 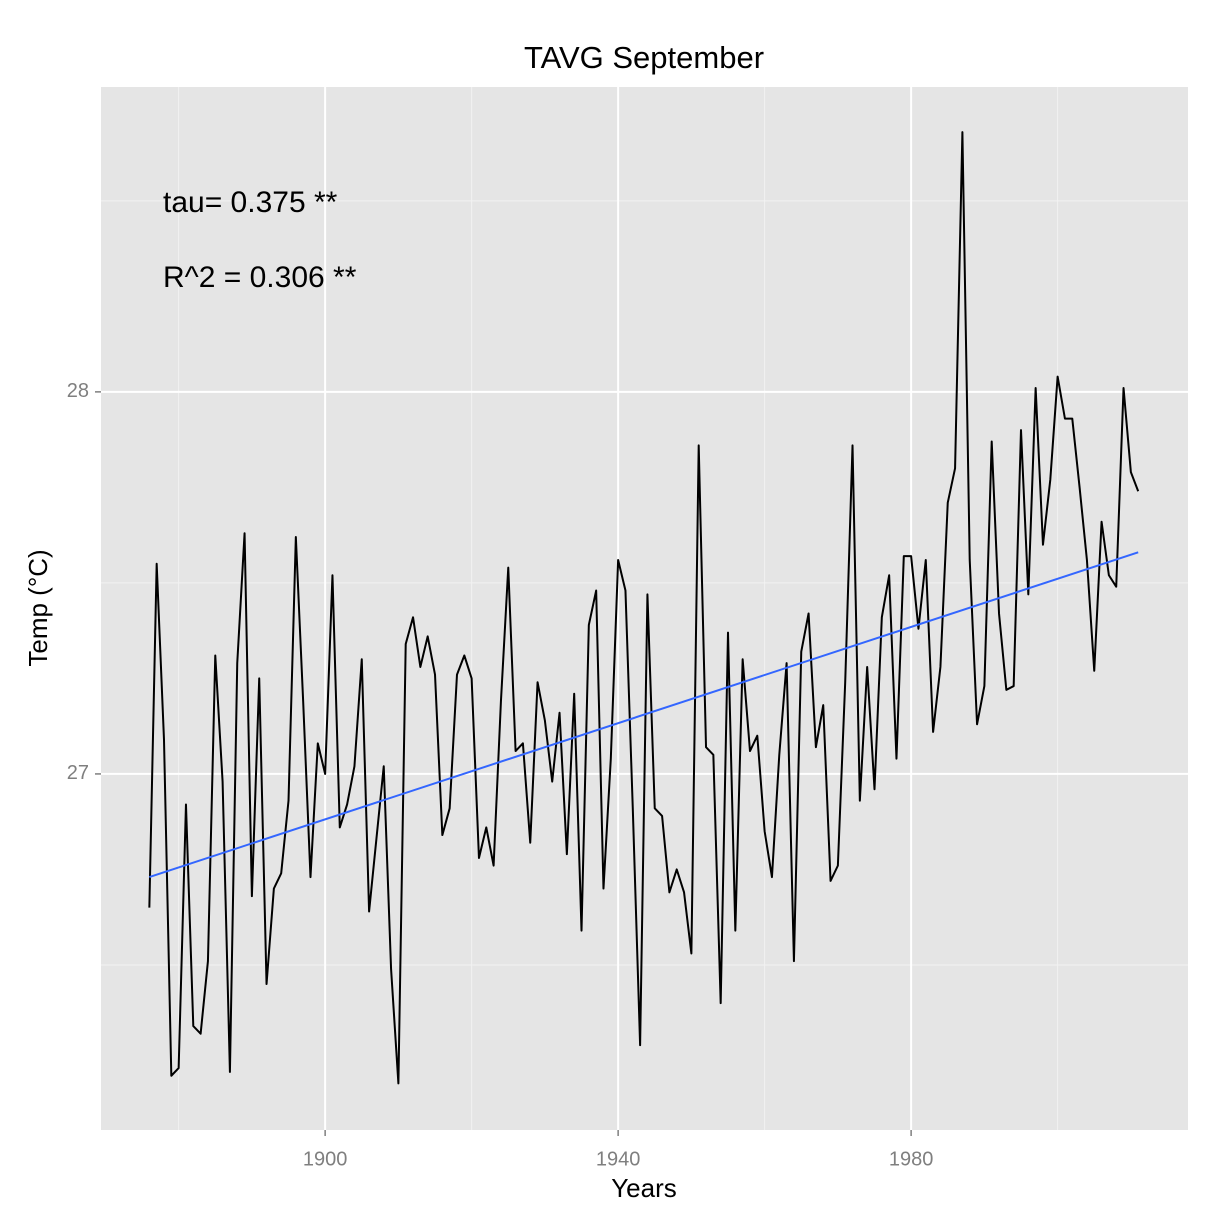 What do you see at coordinates (644, 1188) in the screenshot?
I see `x-axis-title: Years` at bounding box center [644, 1188].